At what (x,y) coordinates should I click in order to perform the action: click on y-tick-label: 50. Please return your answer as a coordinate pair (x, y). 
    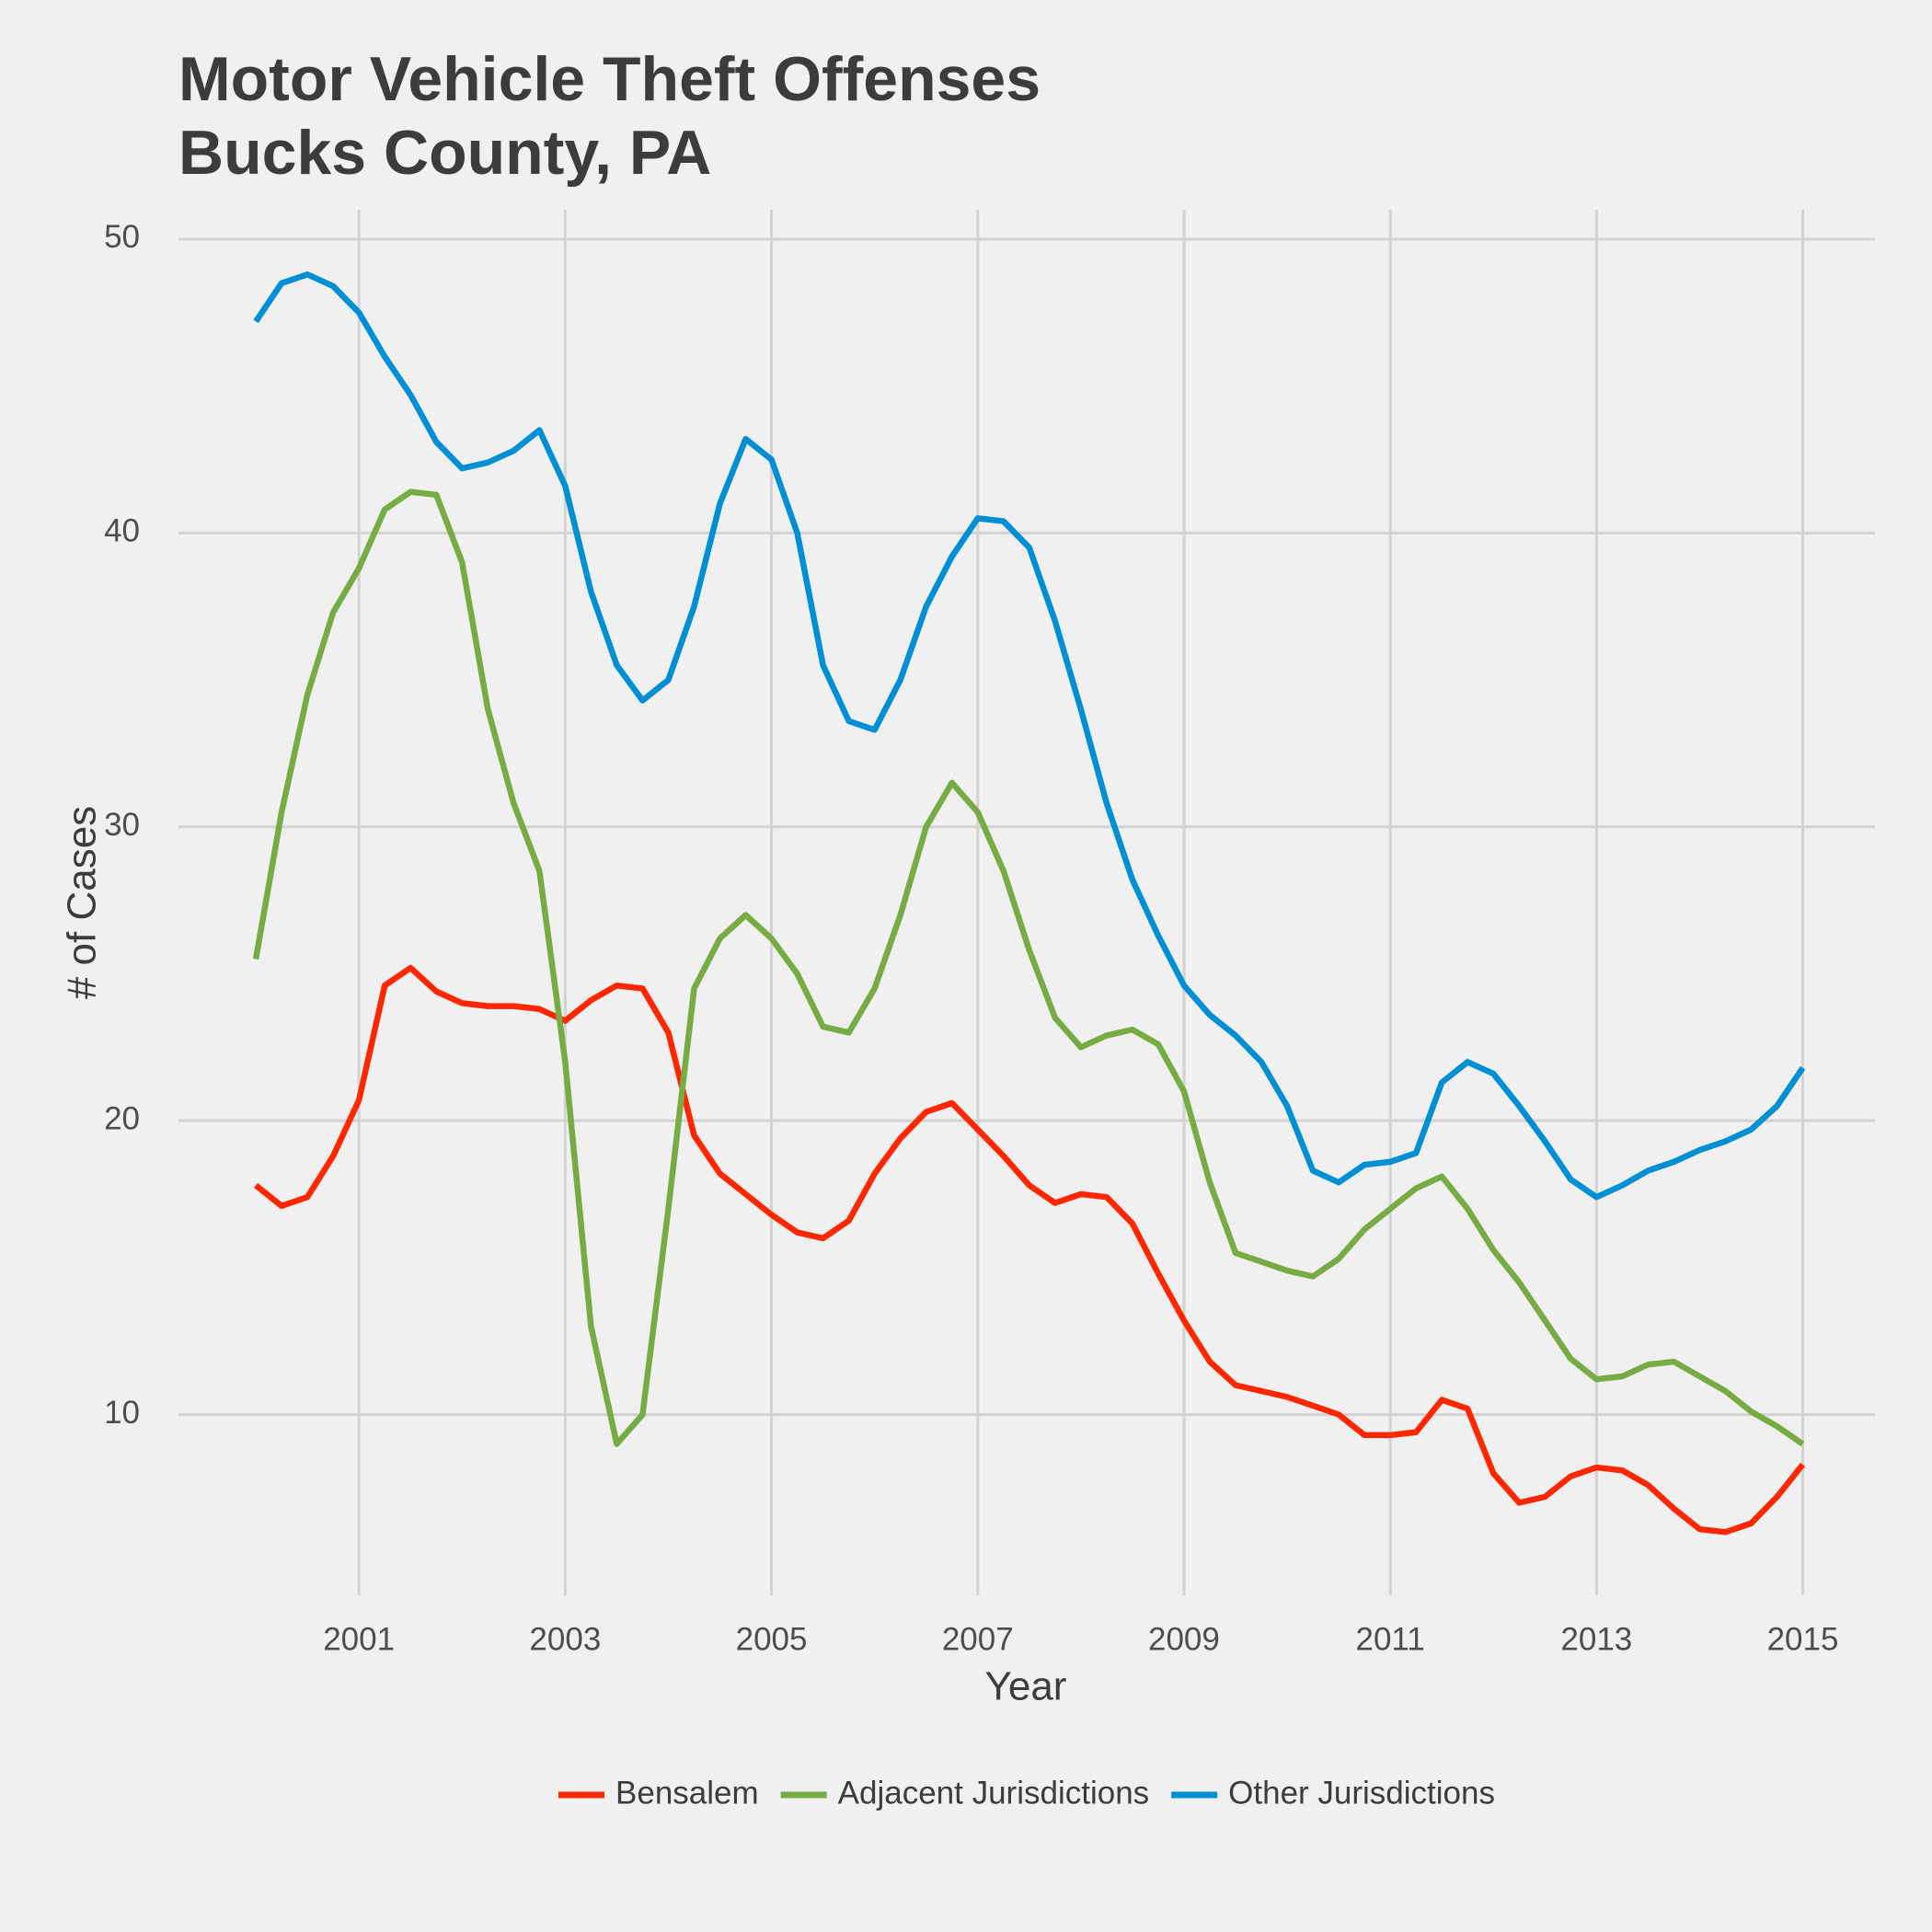
    Looking at the image, I should click on (122, 237).